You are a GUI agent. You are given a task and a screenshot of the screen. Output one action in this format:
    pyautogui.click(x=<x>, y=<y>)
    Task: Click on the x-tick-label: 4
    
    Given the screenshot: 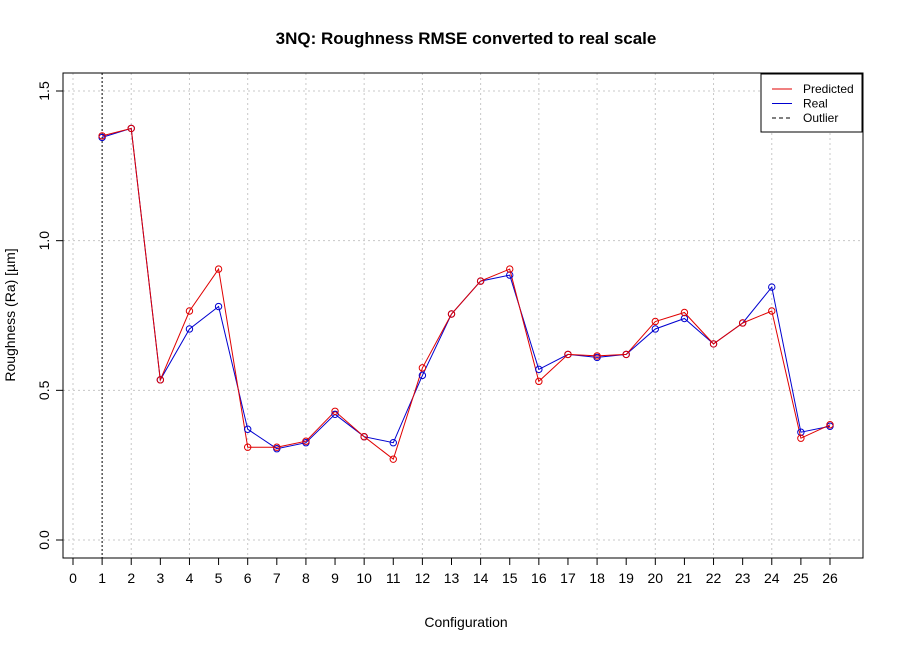 What is the action you would take?
    pyautogui.click(x=190, y=578)
    